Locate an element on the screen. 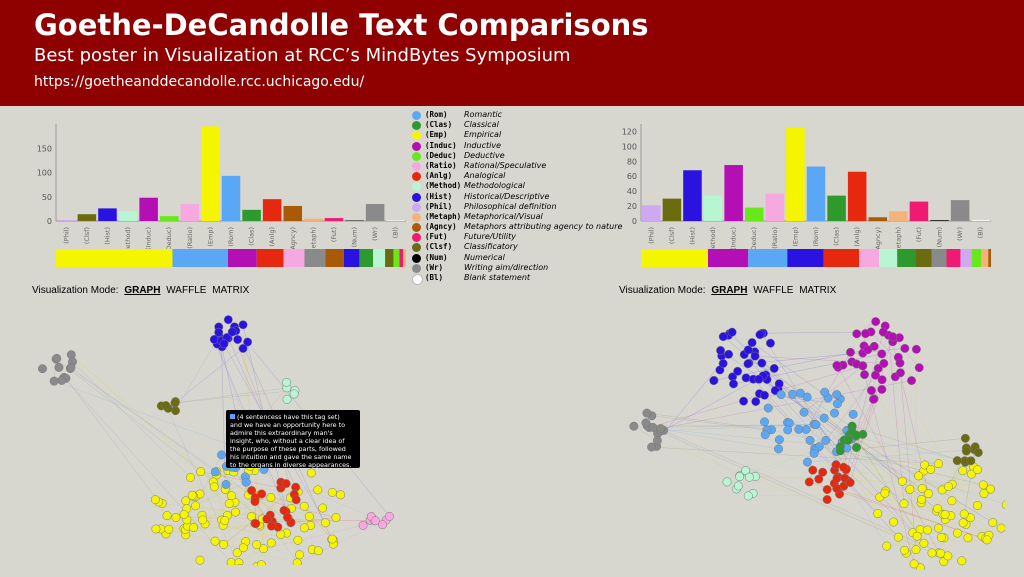  legend-item: (Metaph) Metaphorical/Visual is located at coordinates (516, 217).